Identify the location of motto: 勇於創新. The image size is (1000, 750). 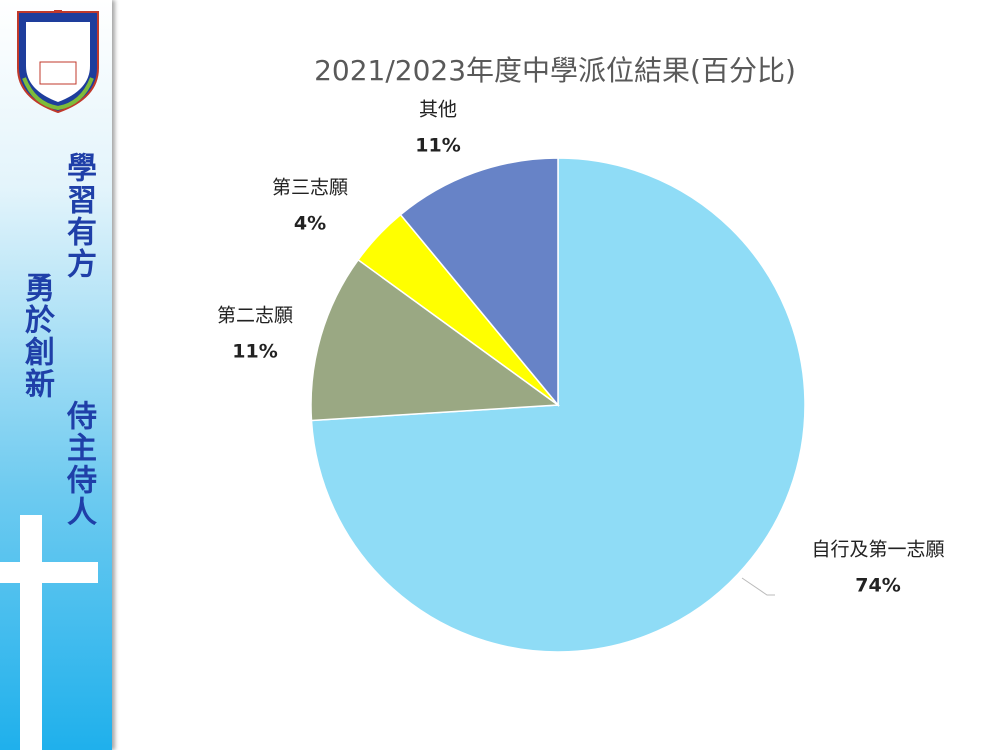
(36, 336).